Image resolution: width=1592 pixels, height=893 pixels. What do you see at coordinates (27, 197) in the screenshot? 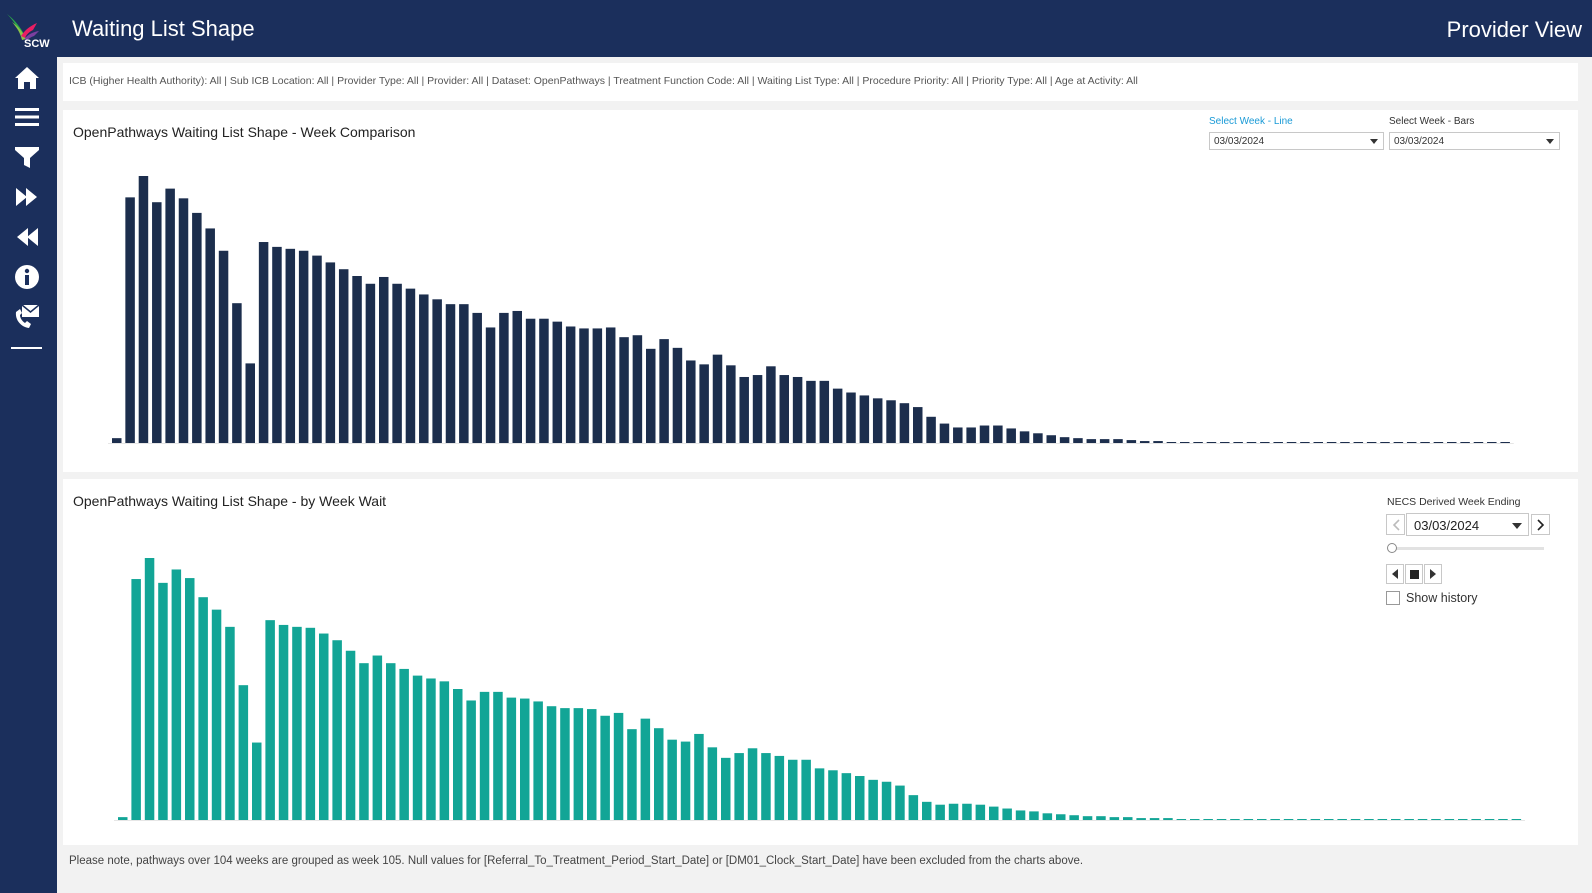
I see `fast-forward-icon` at bounding box center [27, 197].